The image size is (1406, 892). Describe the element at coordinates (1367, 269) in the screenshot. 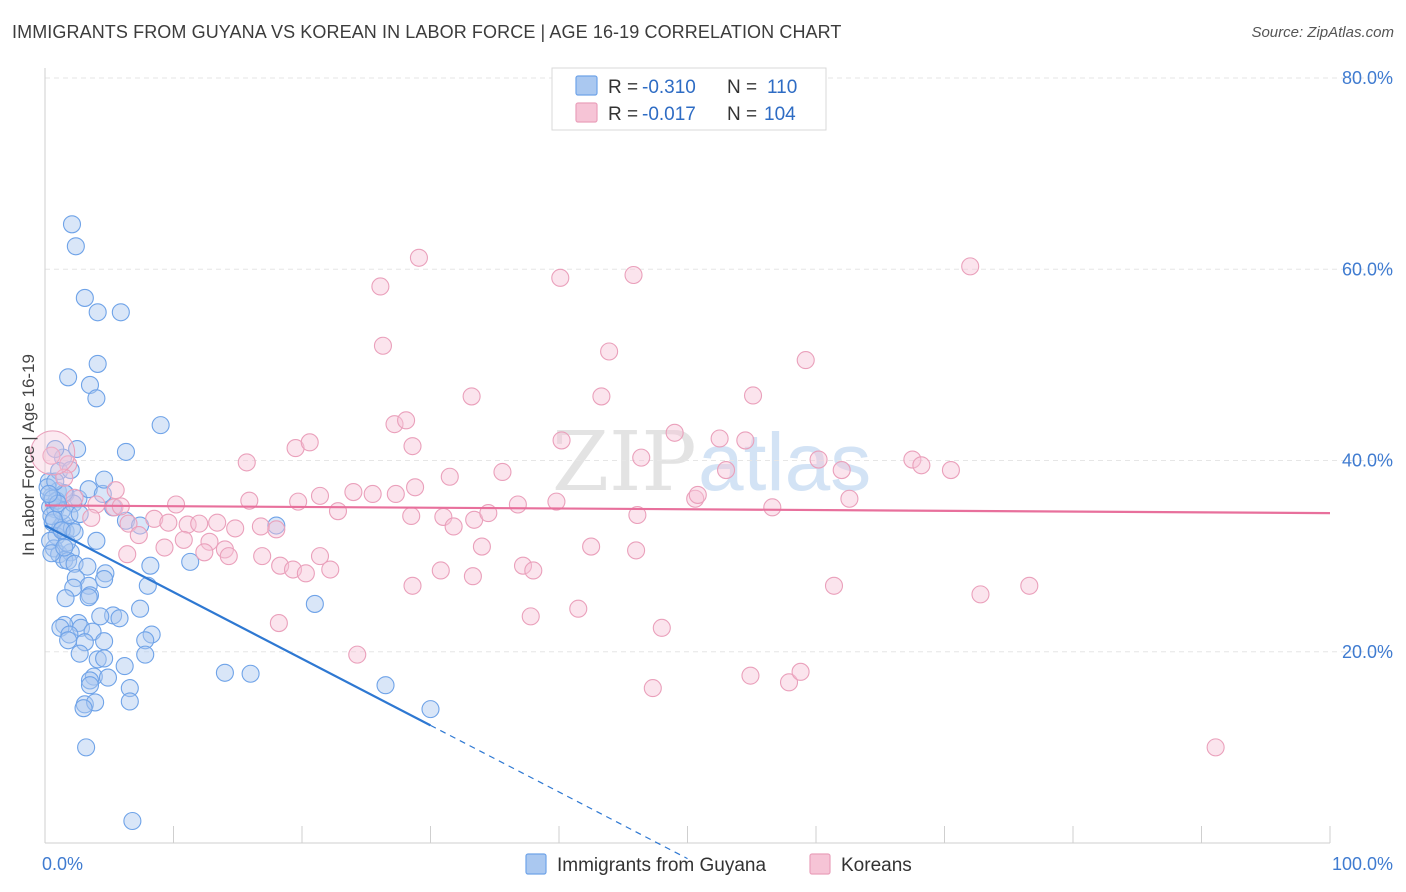

I see `y-tick-label-60: 60.0%` at that location.